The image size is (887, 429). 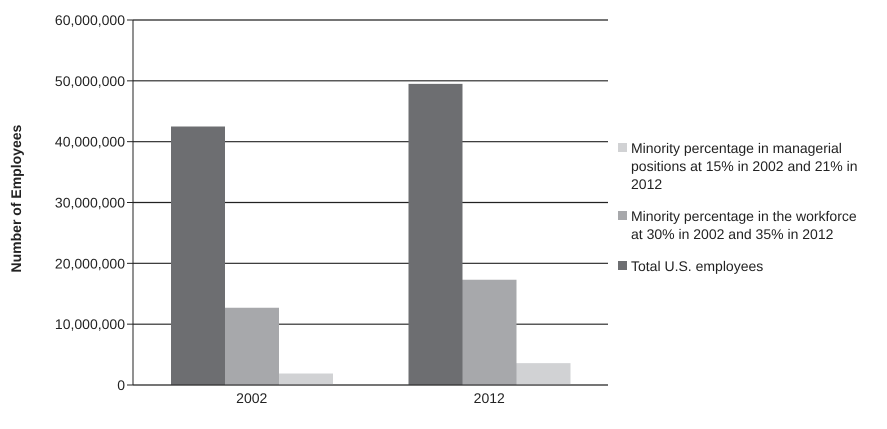 I want to click on y-tick-label: 50,000,000, so click(x=90, y=80).